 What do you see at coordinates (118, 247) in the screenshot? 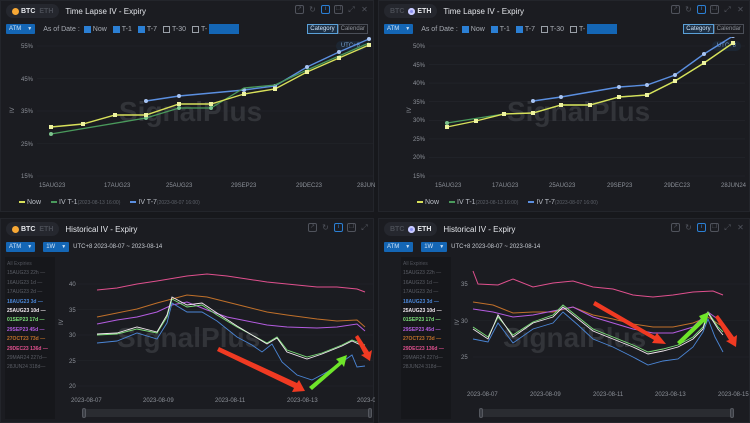
I see `date-range: UTC+8 2023-08-07 ~ 2023-08-14` at bounding box center [118, 247].